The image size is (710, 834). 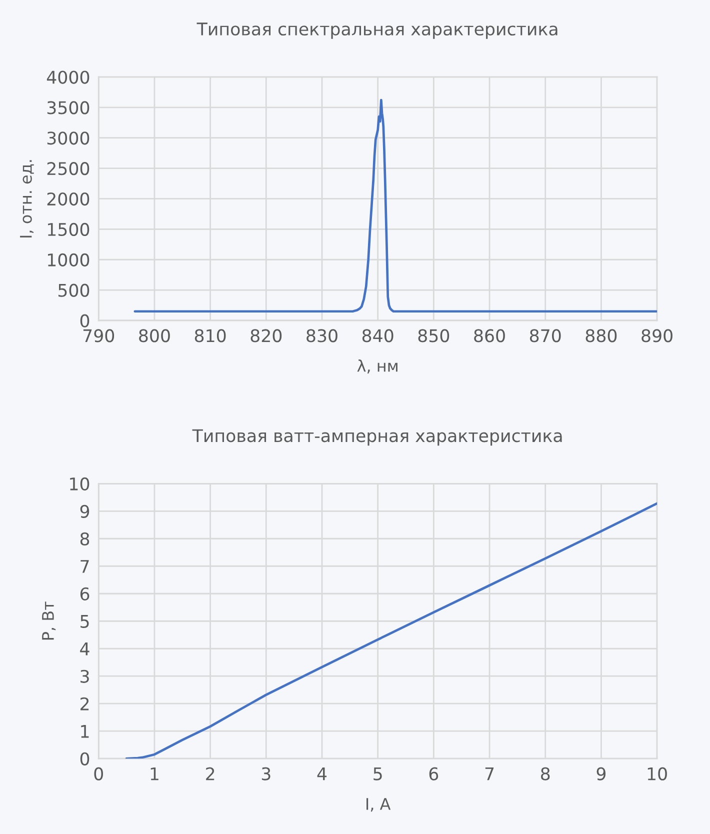 What do you see at coordinates (49, 621) in the screenshot?
I see `y-axis-title: P, Вт` at bounding box center [49, 621].